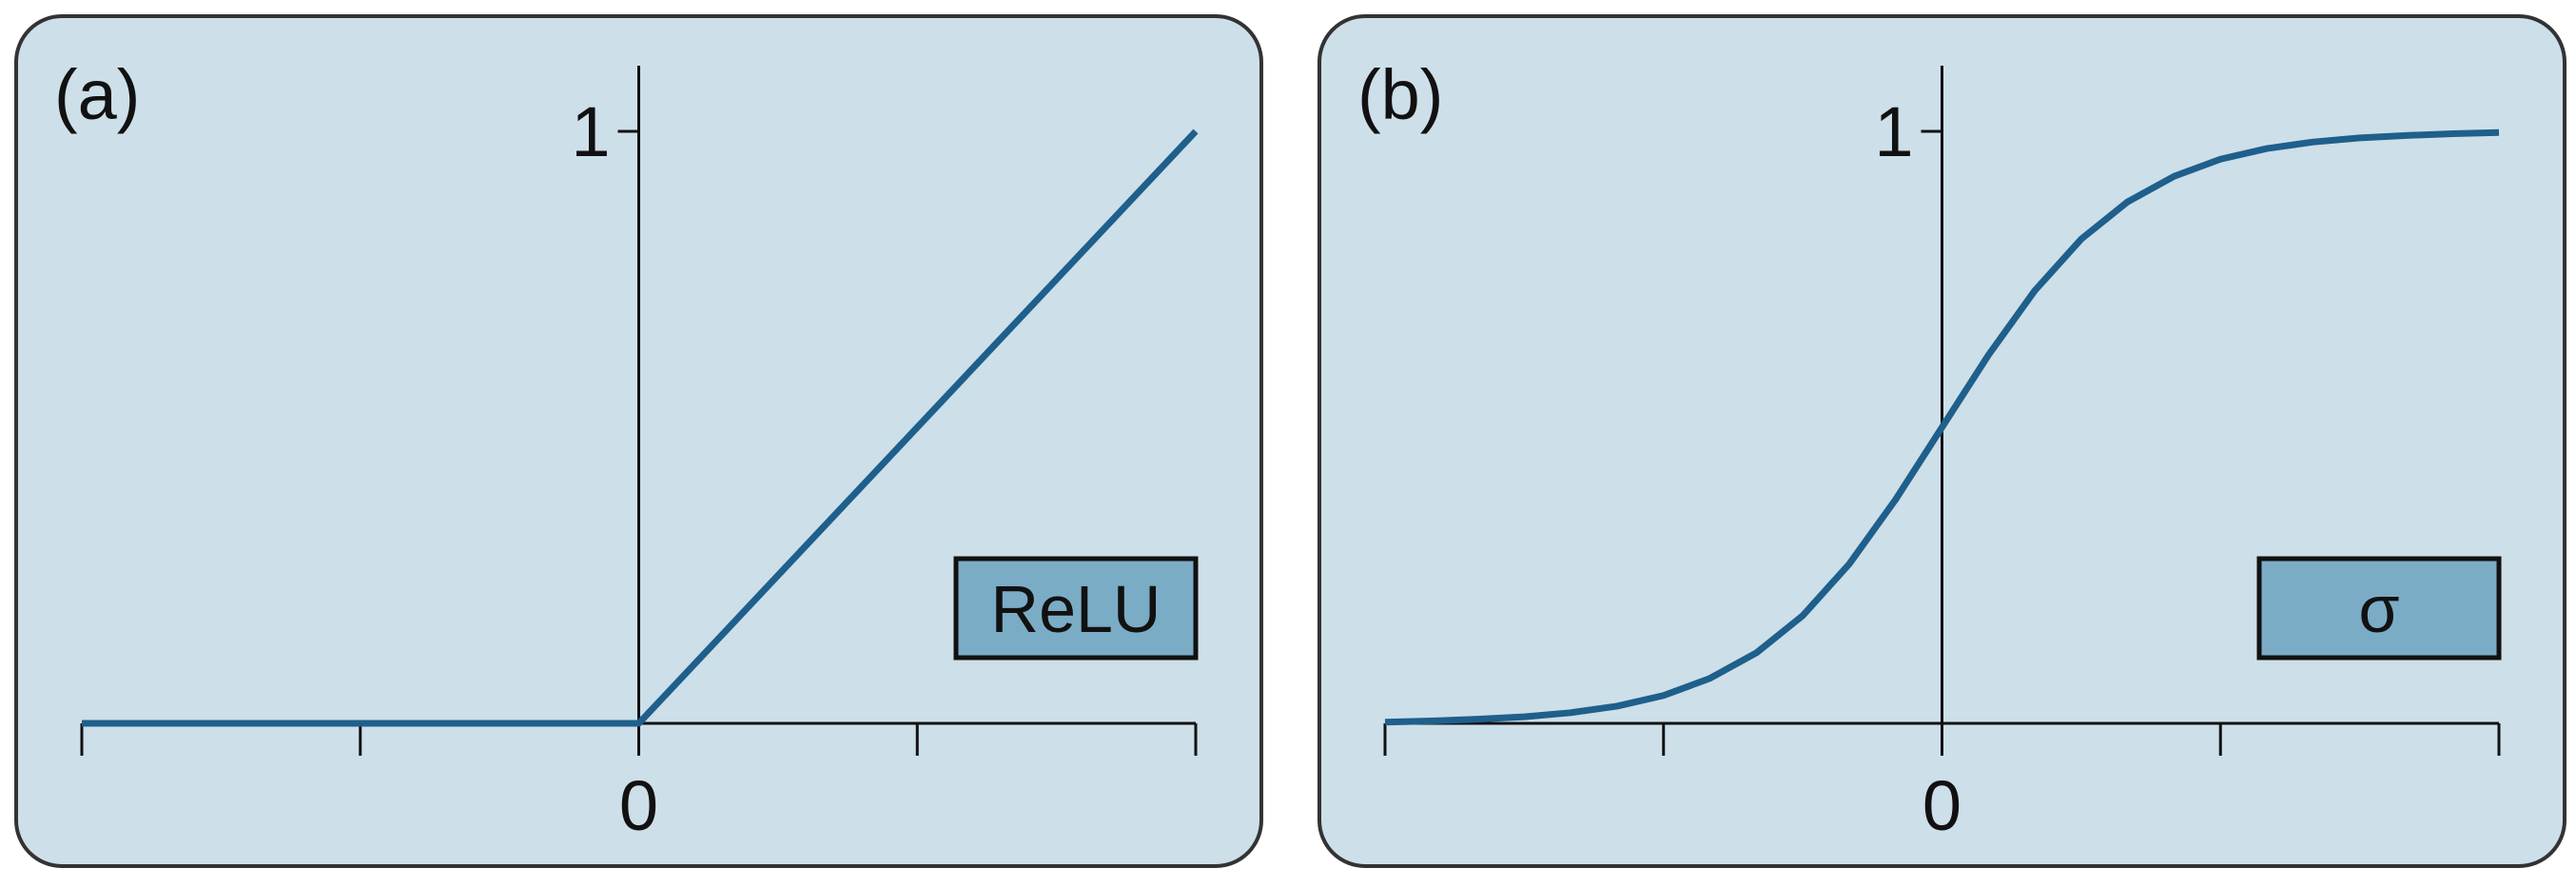 This screenshot has width=2576, height=888. I want to click on legend-label: σ, so click(2379, 609).